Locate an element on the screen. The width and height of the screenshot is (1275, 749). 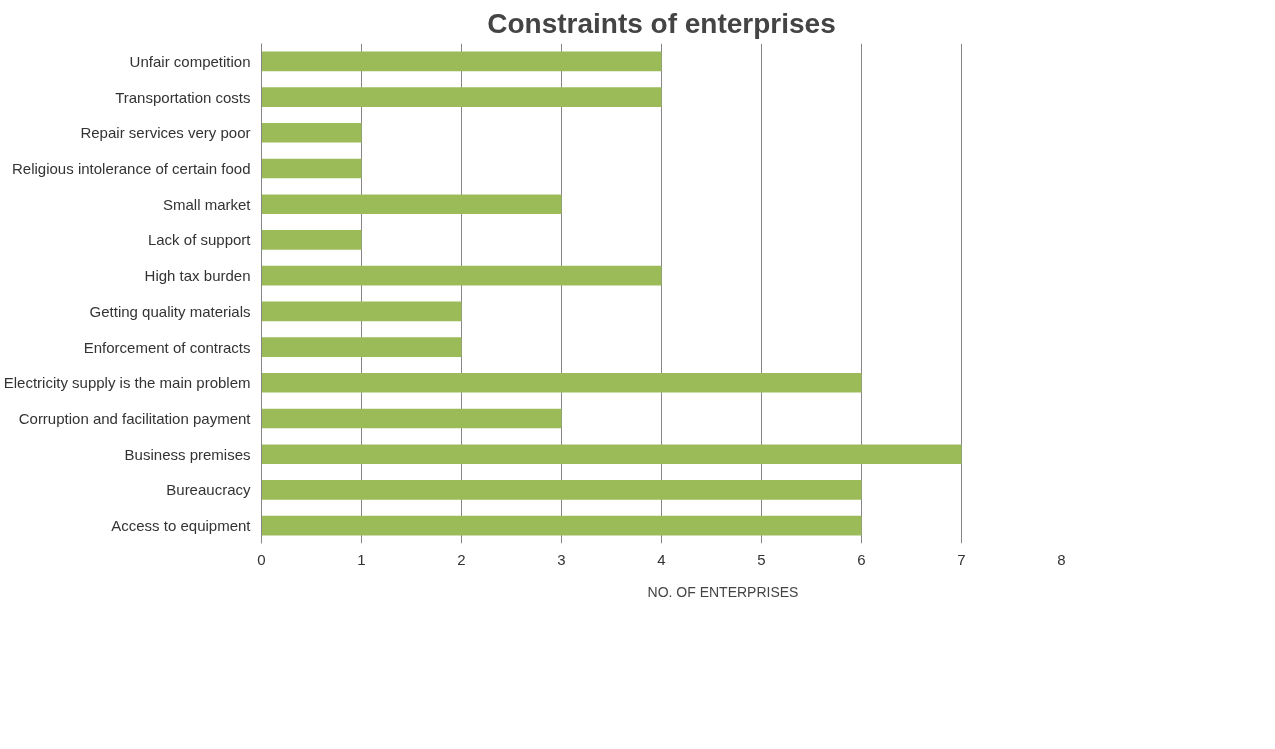
x-tick-label: 2 is located at coordinates (461, 559).